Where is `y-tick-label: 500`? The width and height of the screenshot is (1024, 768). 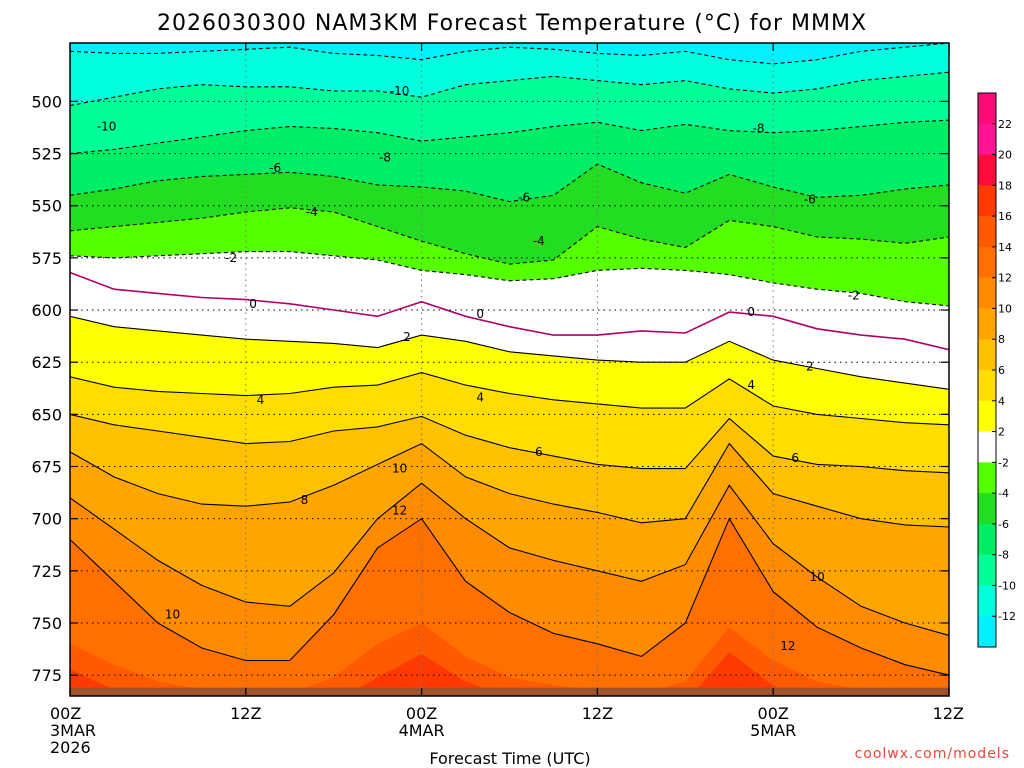 y-tick-label: 500 is located at coordinates (46, 101).